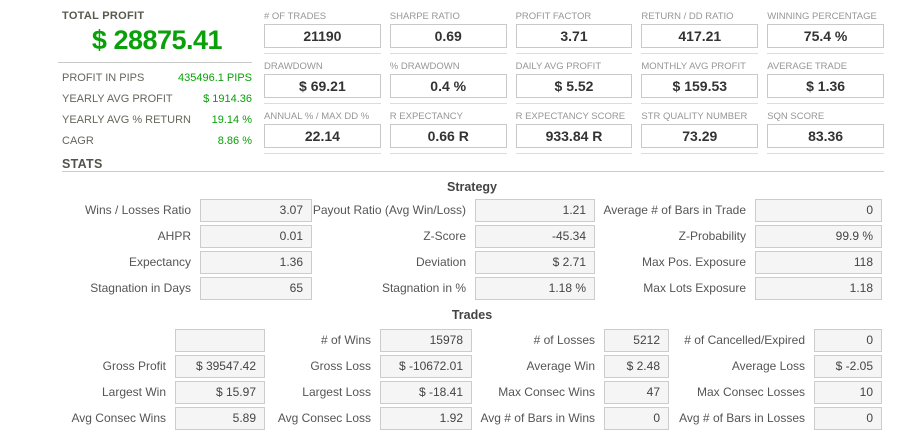 This screenshot has height=439, width=910. Describe the element at coordinates (538, 418) in the screenshot. I see `stat-label: Avg # of Bars in Wins` at that location.